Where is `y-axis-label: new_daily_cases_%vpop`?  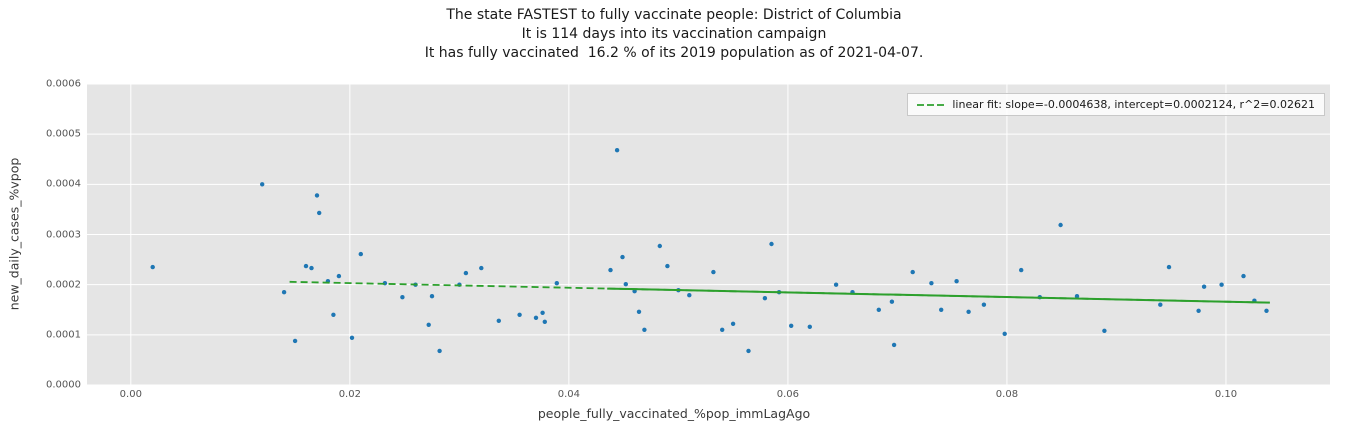 y-axis-label: new_daily_cases_%vpop is located at coordinates (14, 234).